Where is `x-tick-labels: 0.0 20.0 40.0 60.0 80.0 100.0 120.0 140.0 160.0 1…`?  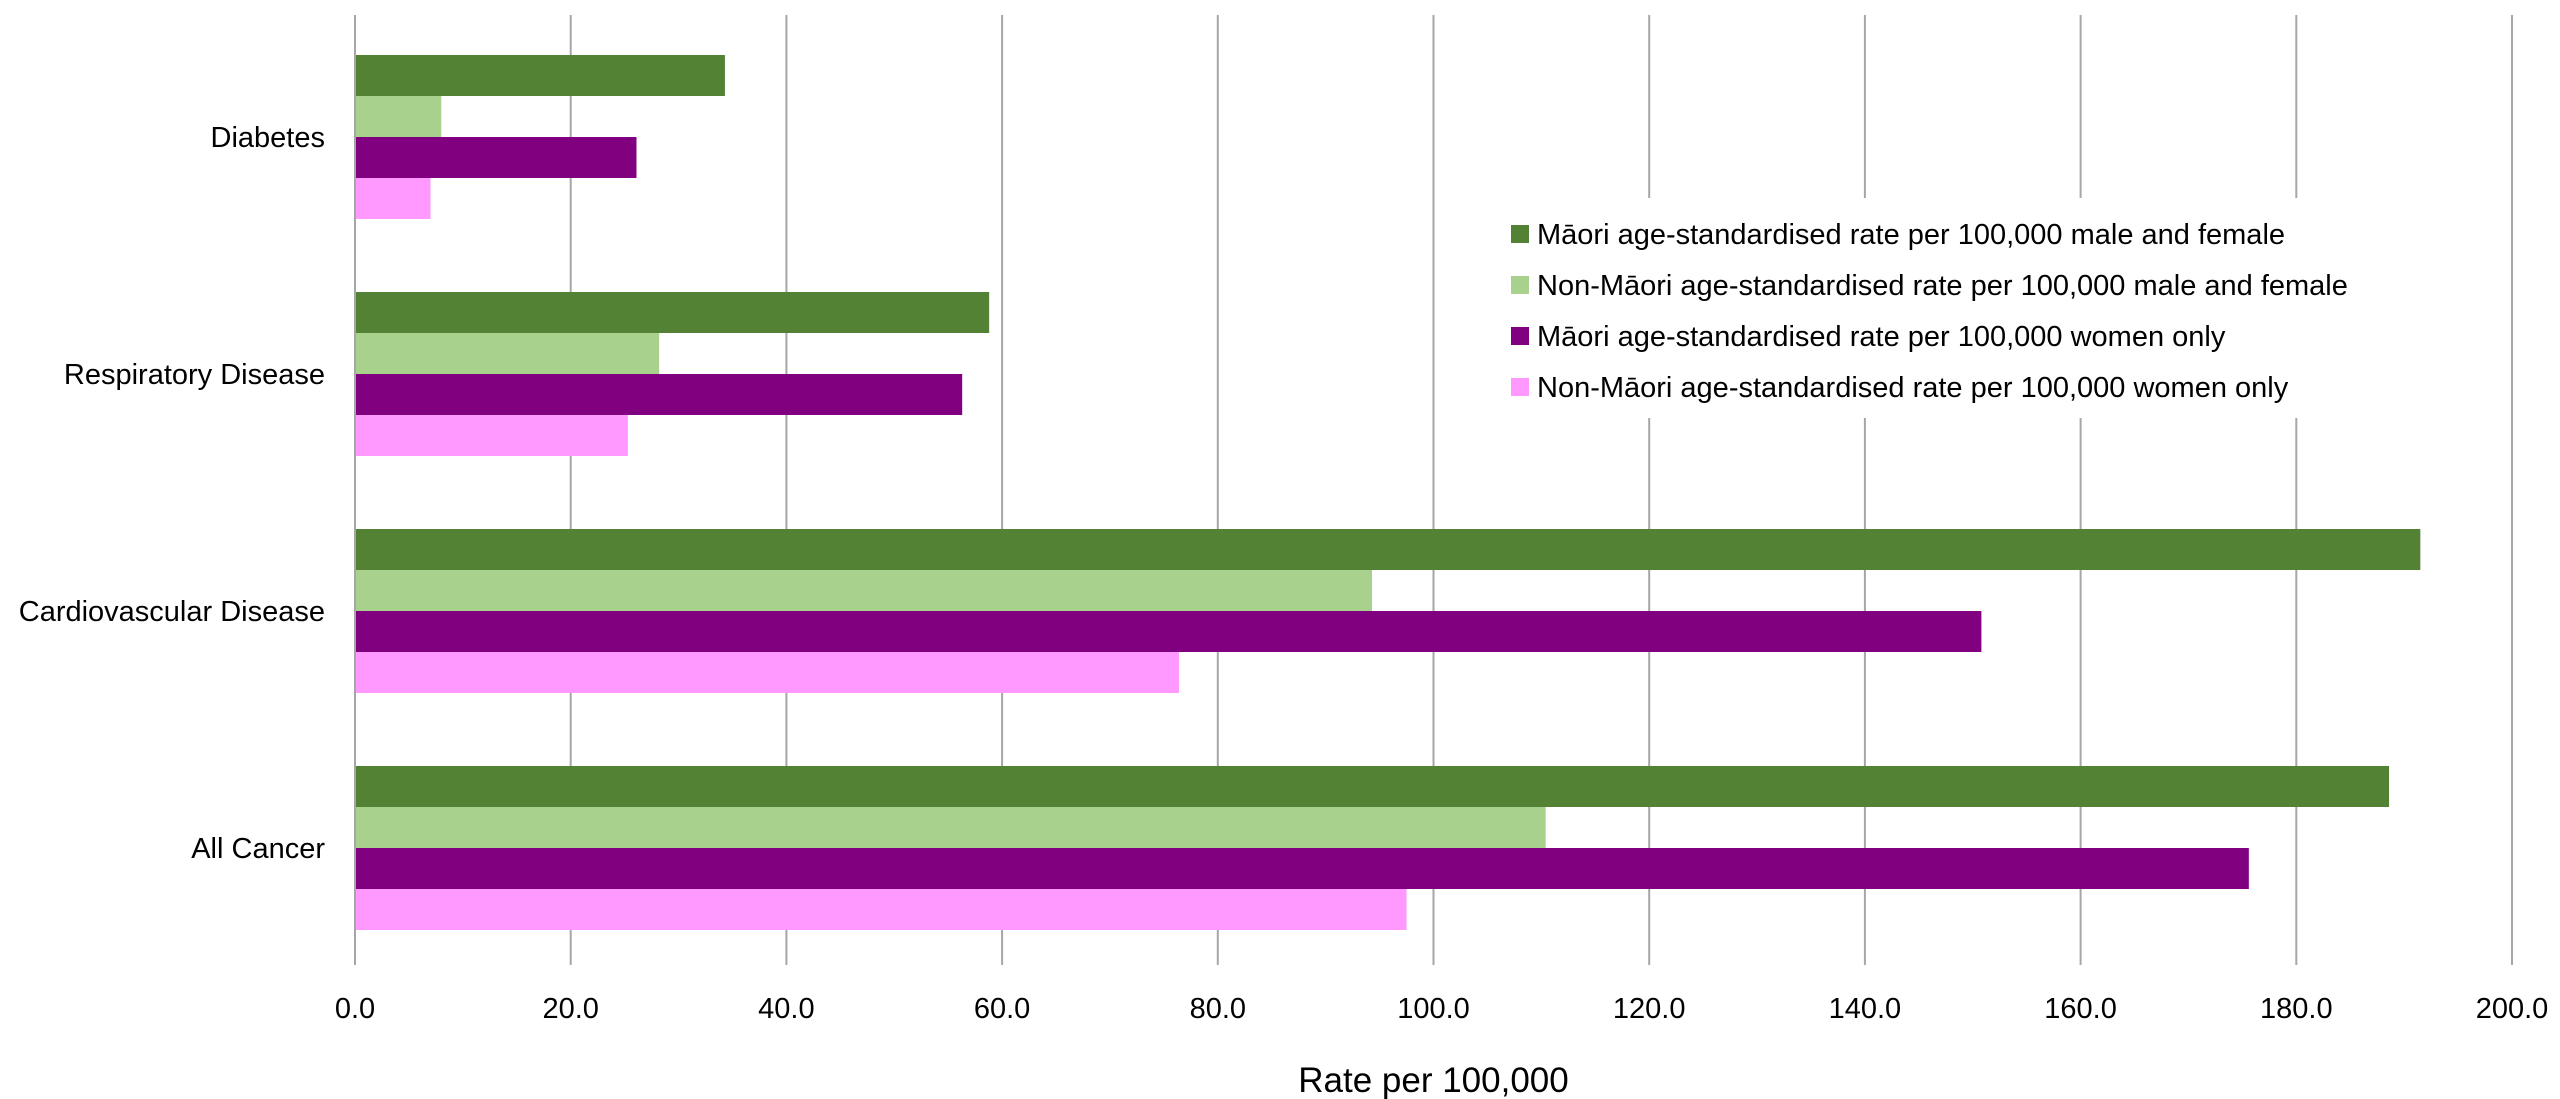 x-tick-labels: 0.0 20.0 40.0 60.0 80.0 100.0 120.0 140.0 160.0 1… is located at coordinates (1441, 1009).